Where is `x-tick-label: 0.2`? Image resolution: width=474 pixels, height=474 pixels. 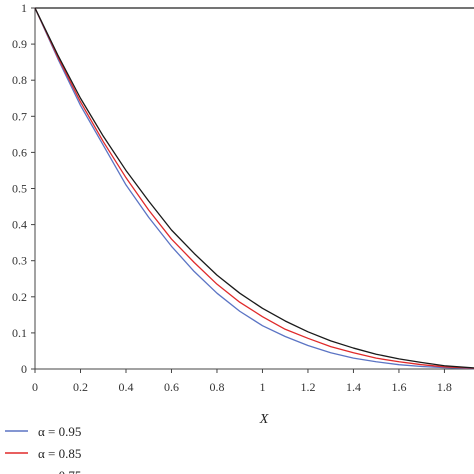 x-tick-label: 0.2 is located at coordinates (80, 387).